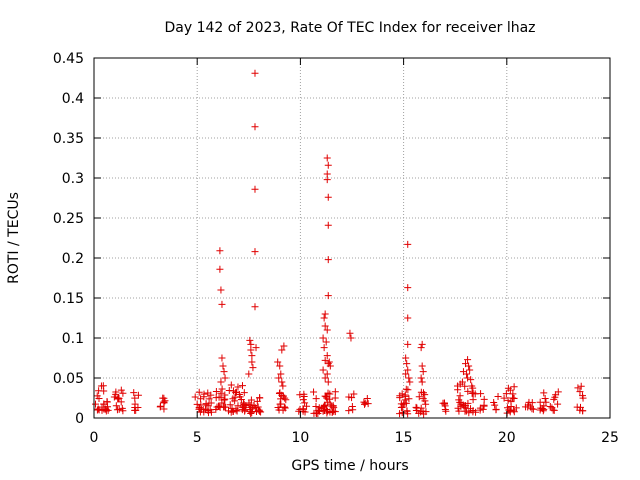 The width and height of the screenshot is (640, 480). Describe the element at coordinates (68, 59) in the screenshot. I see `y-tick-label: 0.45` at that location.